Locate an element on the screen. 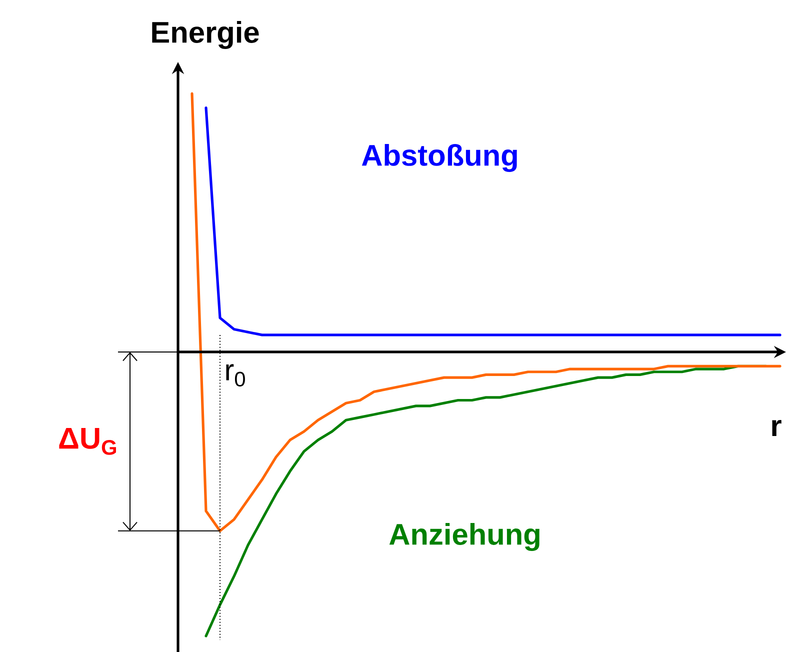  text: Anziehung is located at coordinates (464, 536).